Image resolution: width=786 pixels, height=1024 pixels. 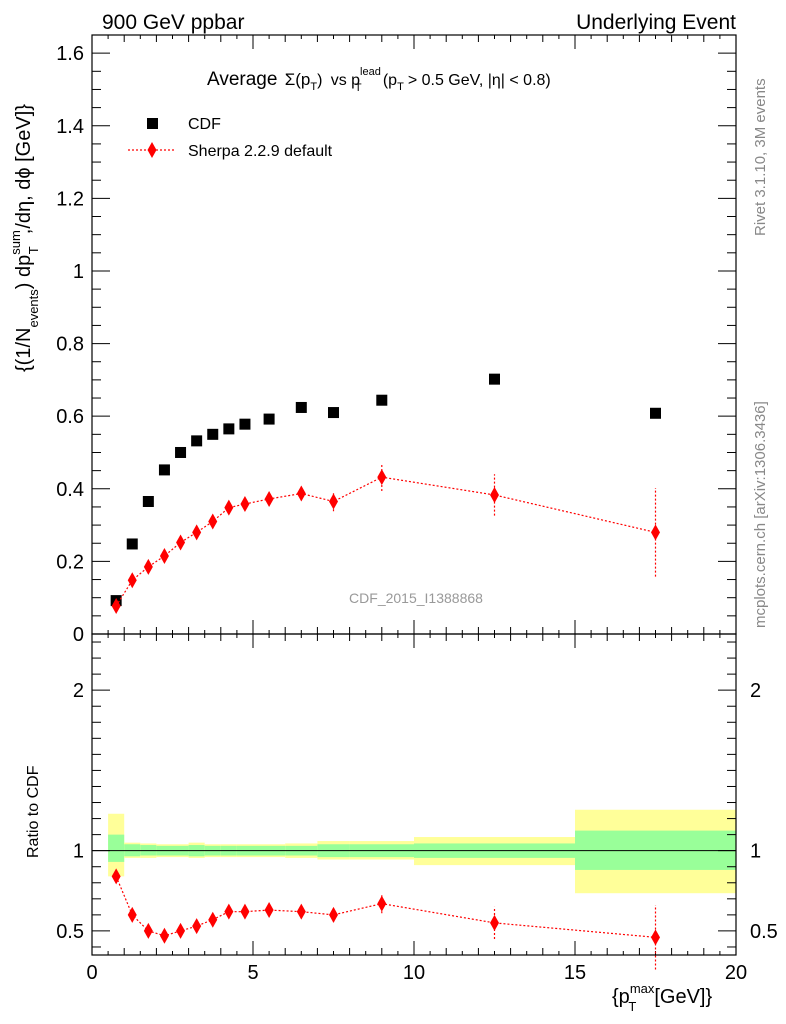 What do you see at coordinates (414, 973) in the screenshot?
I see `x-tick-label: 10` at bounding box center [414, 973].